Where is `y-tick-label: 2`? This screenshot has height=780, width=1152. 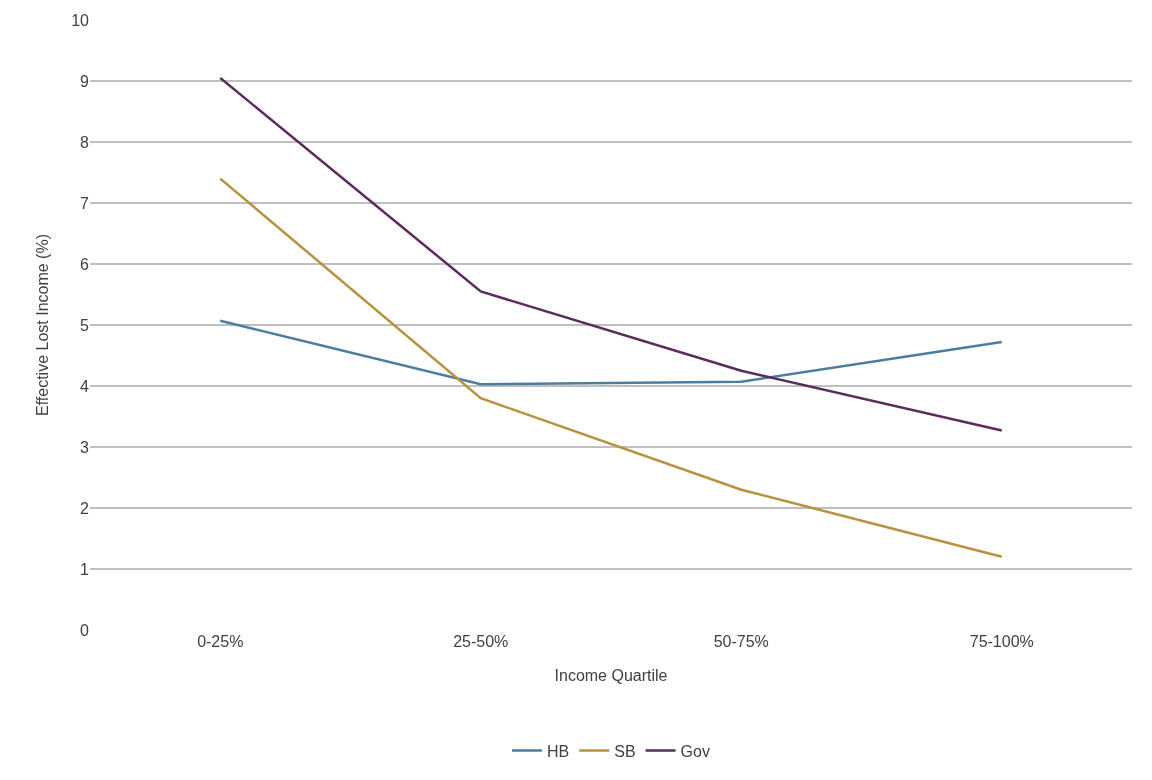
y-tick-label: 2 is located at coordinates (85, 508).